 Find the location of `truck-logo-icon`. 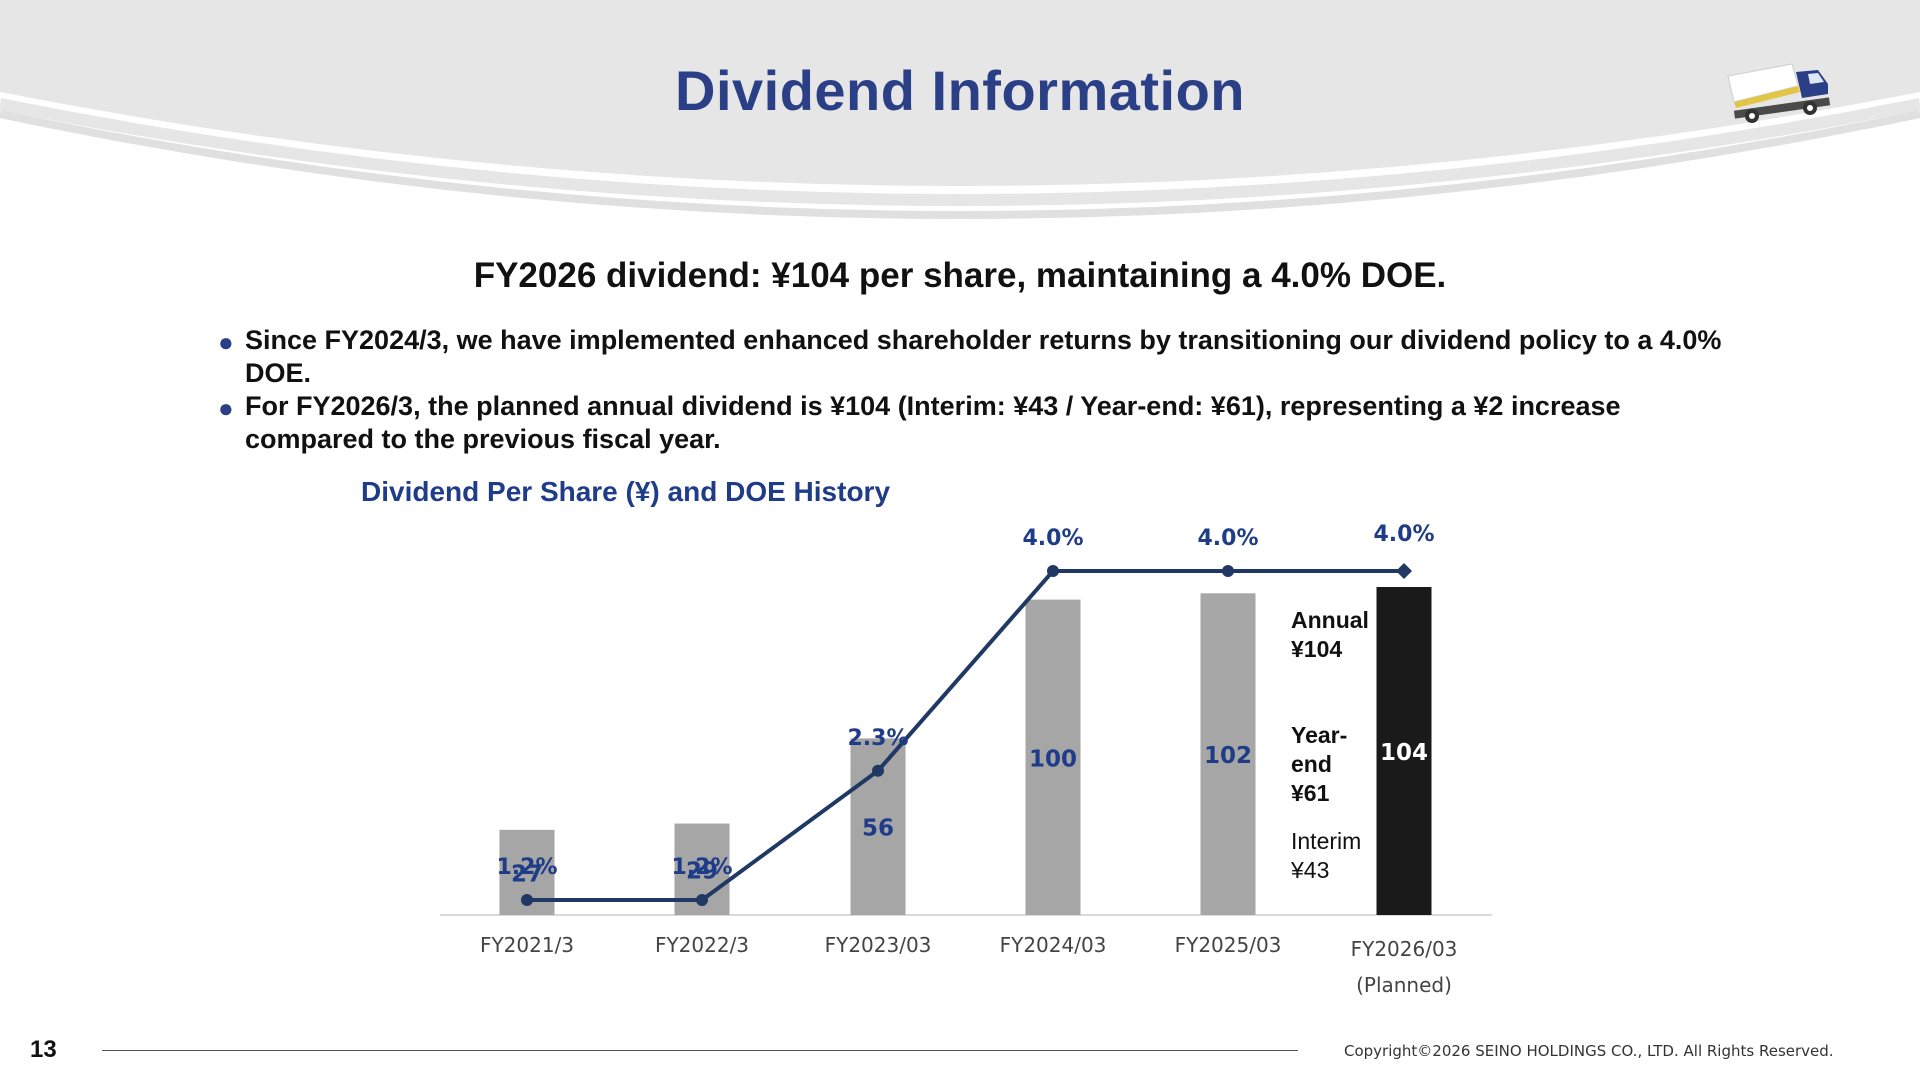

truck-logo-icon is located at coordinates (1779, 93).